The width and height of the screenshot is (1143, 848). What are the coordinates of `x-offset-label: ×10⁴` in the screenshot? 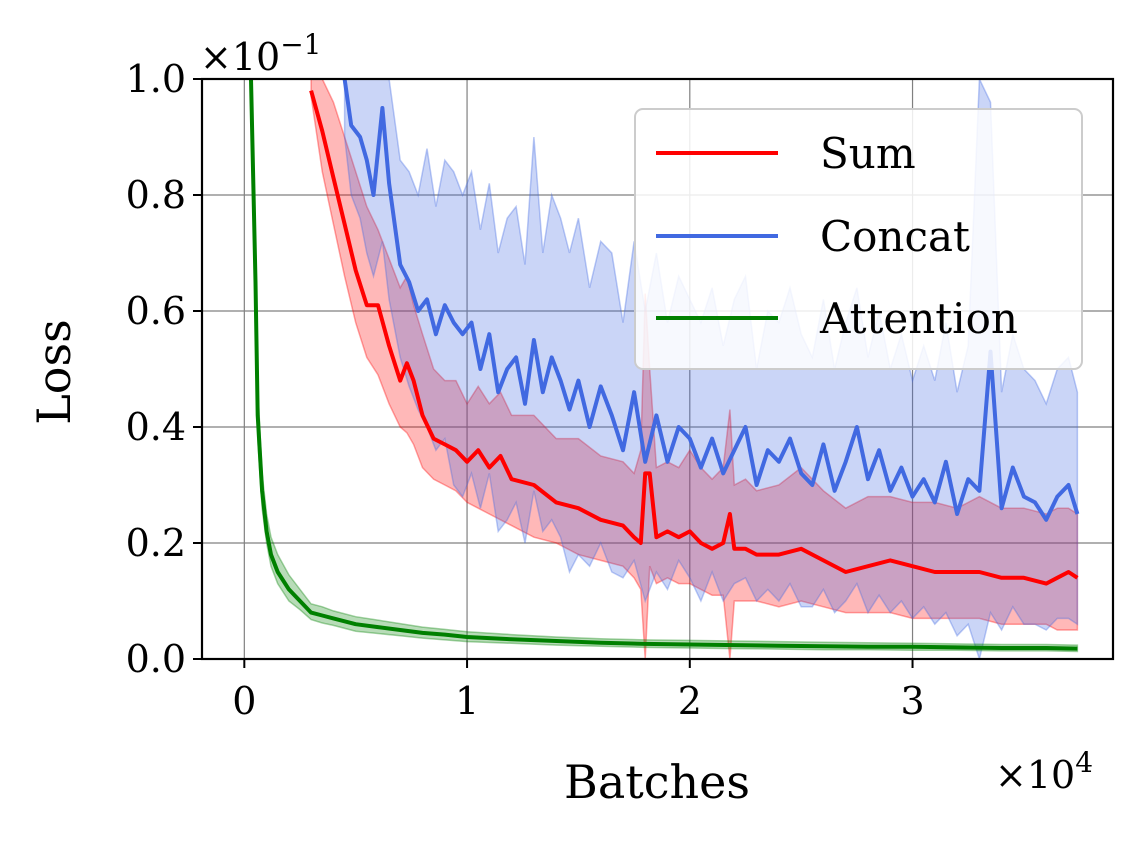 It's located at (1044, 771).